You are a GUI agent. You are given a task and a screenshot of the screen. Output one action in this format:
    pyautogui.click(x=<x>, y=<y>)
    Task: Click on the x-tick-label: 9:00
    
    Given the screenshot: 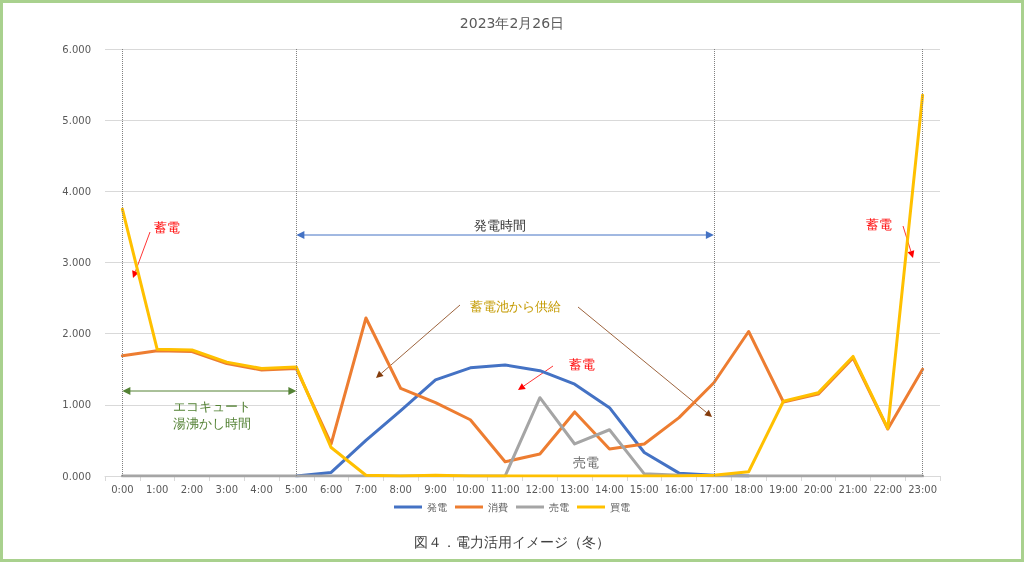 What is the action you would take?
    pyautogui.click(x=435, y=489)
    